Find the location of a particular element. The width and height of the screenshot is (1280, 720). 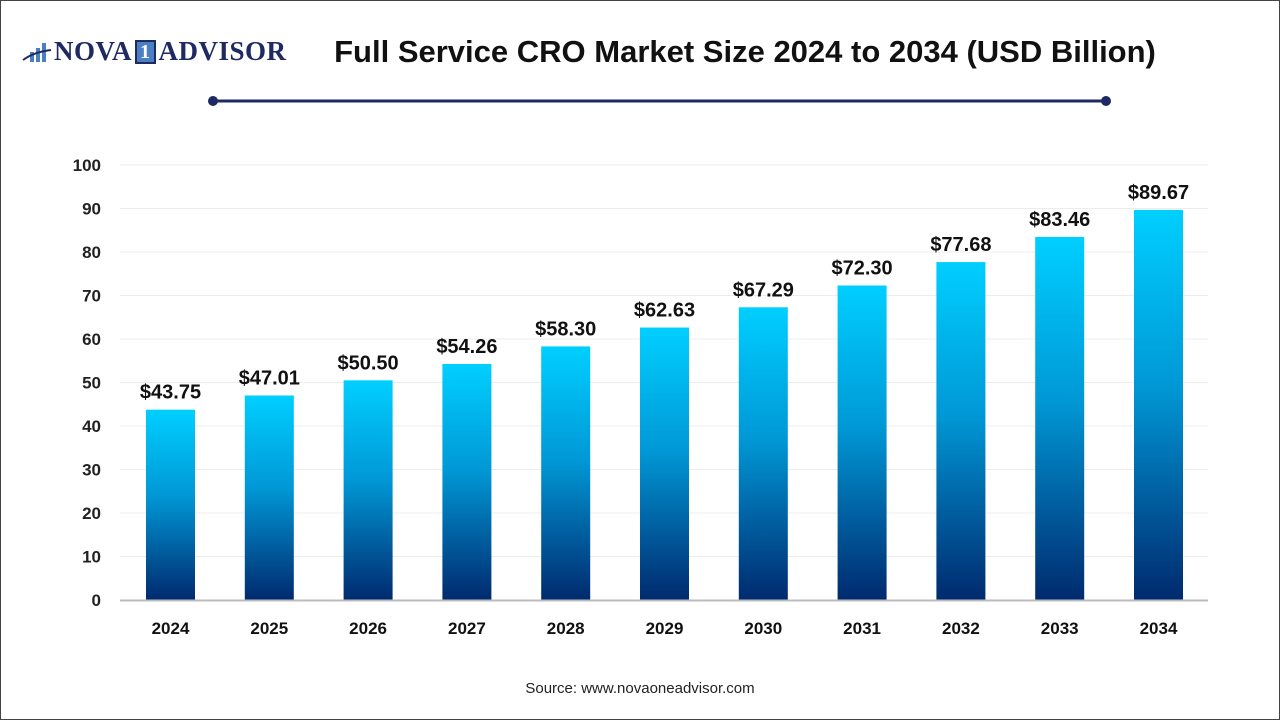

x-tick-label: 2026 is located at coordinates (368, 628).